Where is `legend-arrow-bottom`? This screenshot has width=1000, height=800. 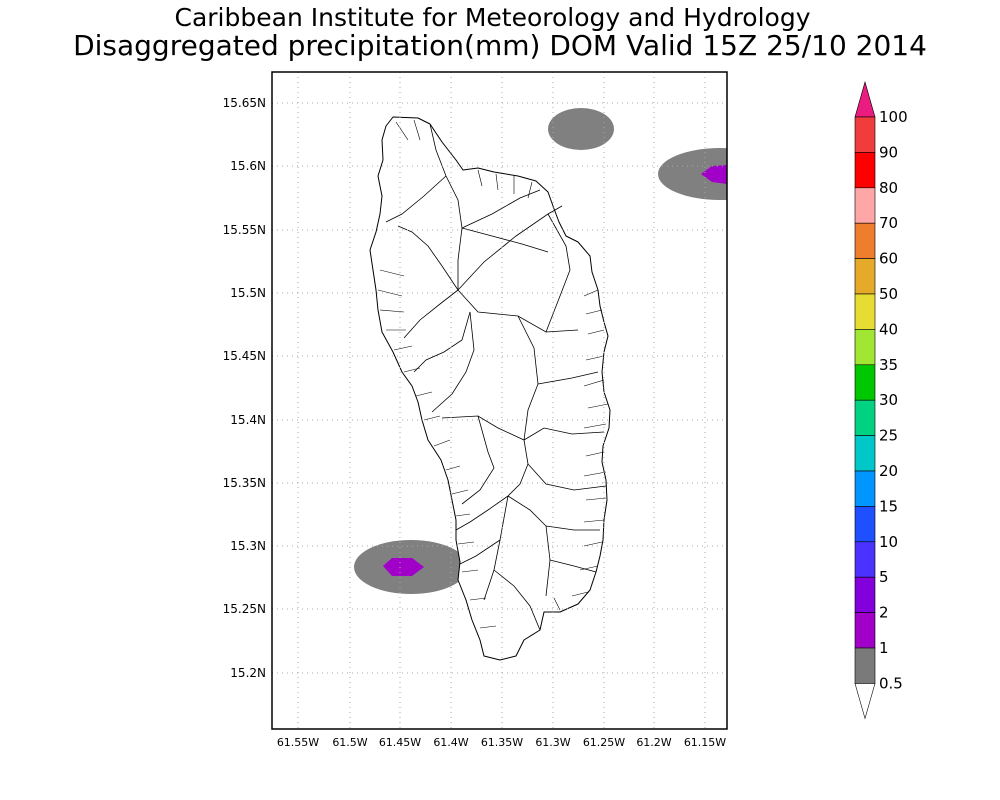
legend-arrow-bottom is located at coordinates (865, 701).